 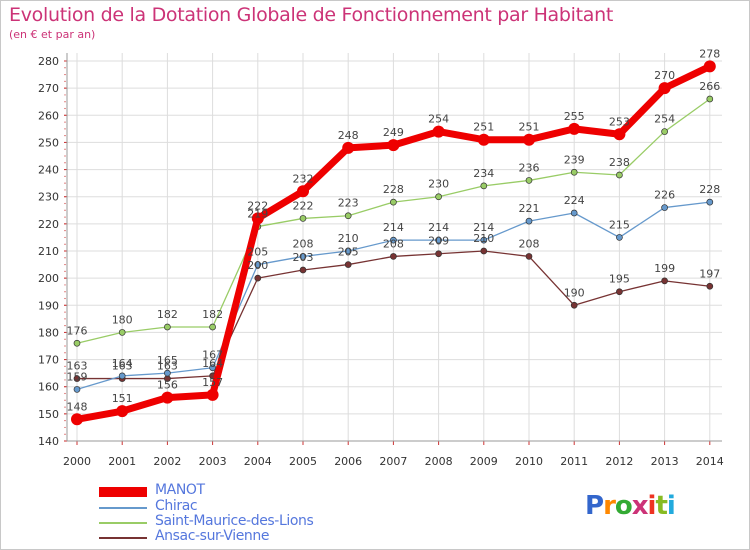 I want to click on logo-letter: o, so click(x=623, y=506).